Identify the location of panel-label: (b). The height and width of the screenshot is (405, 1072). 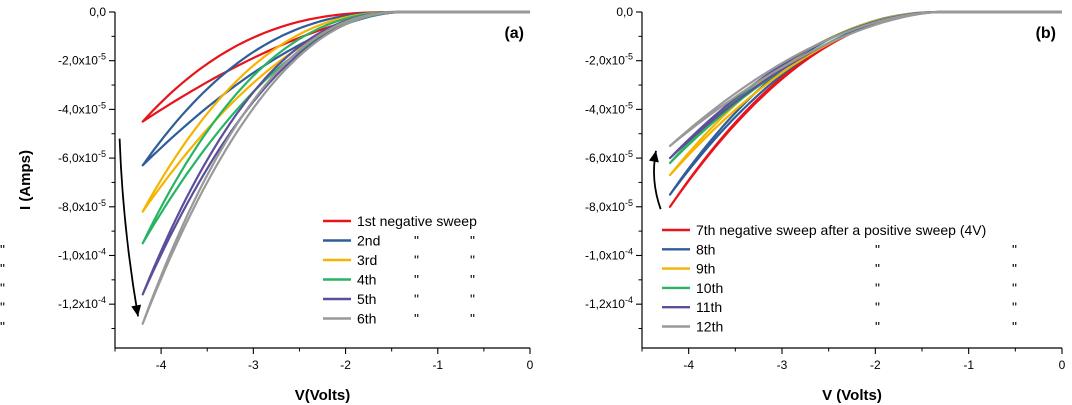
(1046, 33).